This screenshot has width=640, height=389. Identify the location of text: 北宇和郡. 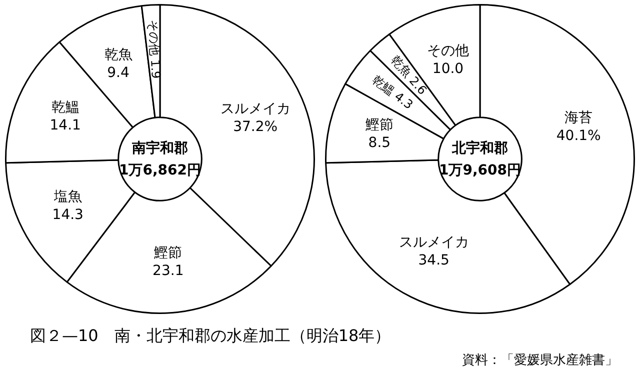
(479, 148).